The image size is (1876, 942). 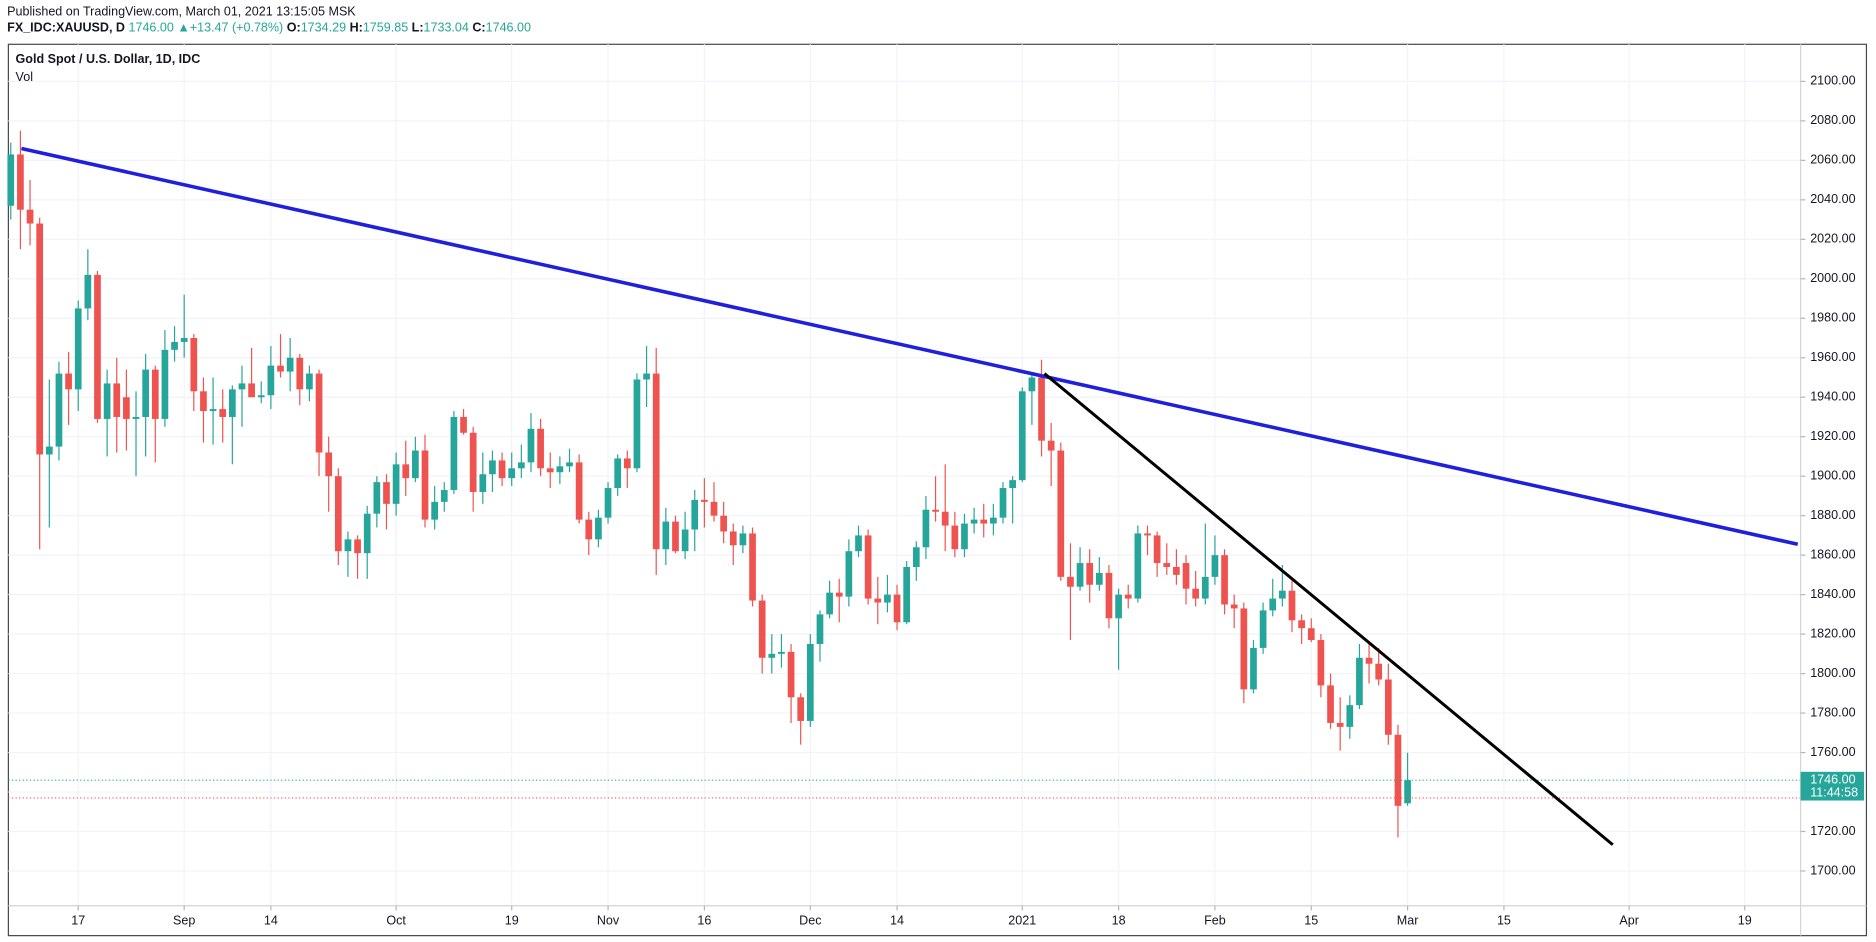 What do you see at coordinates (1832, 357) in the screenshot?
I see `y-tick-label: 1960.00` at bounding box center [1832, 357].